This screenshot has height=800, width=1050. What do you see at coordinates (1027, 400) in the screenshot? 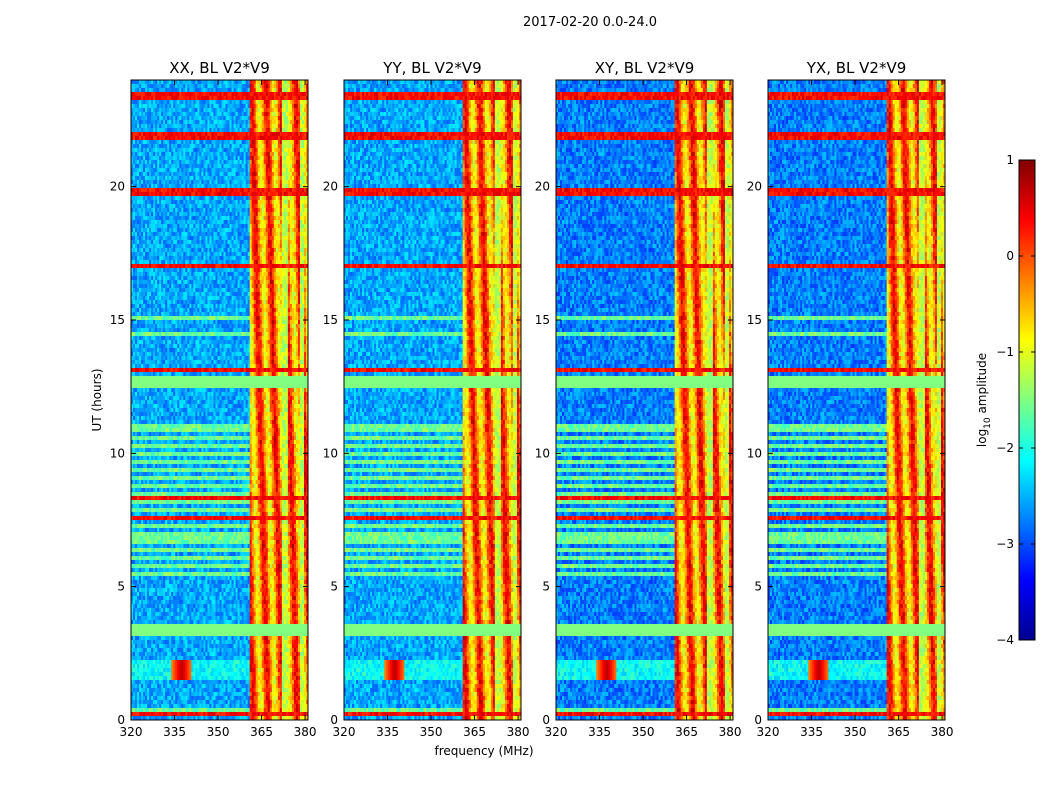
I see `colorbar-gradient` at bounding box center [1027, 400].